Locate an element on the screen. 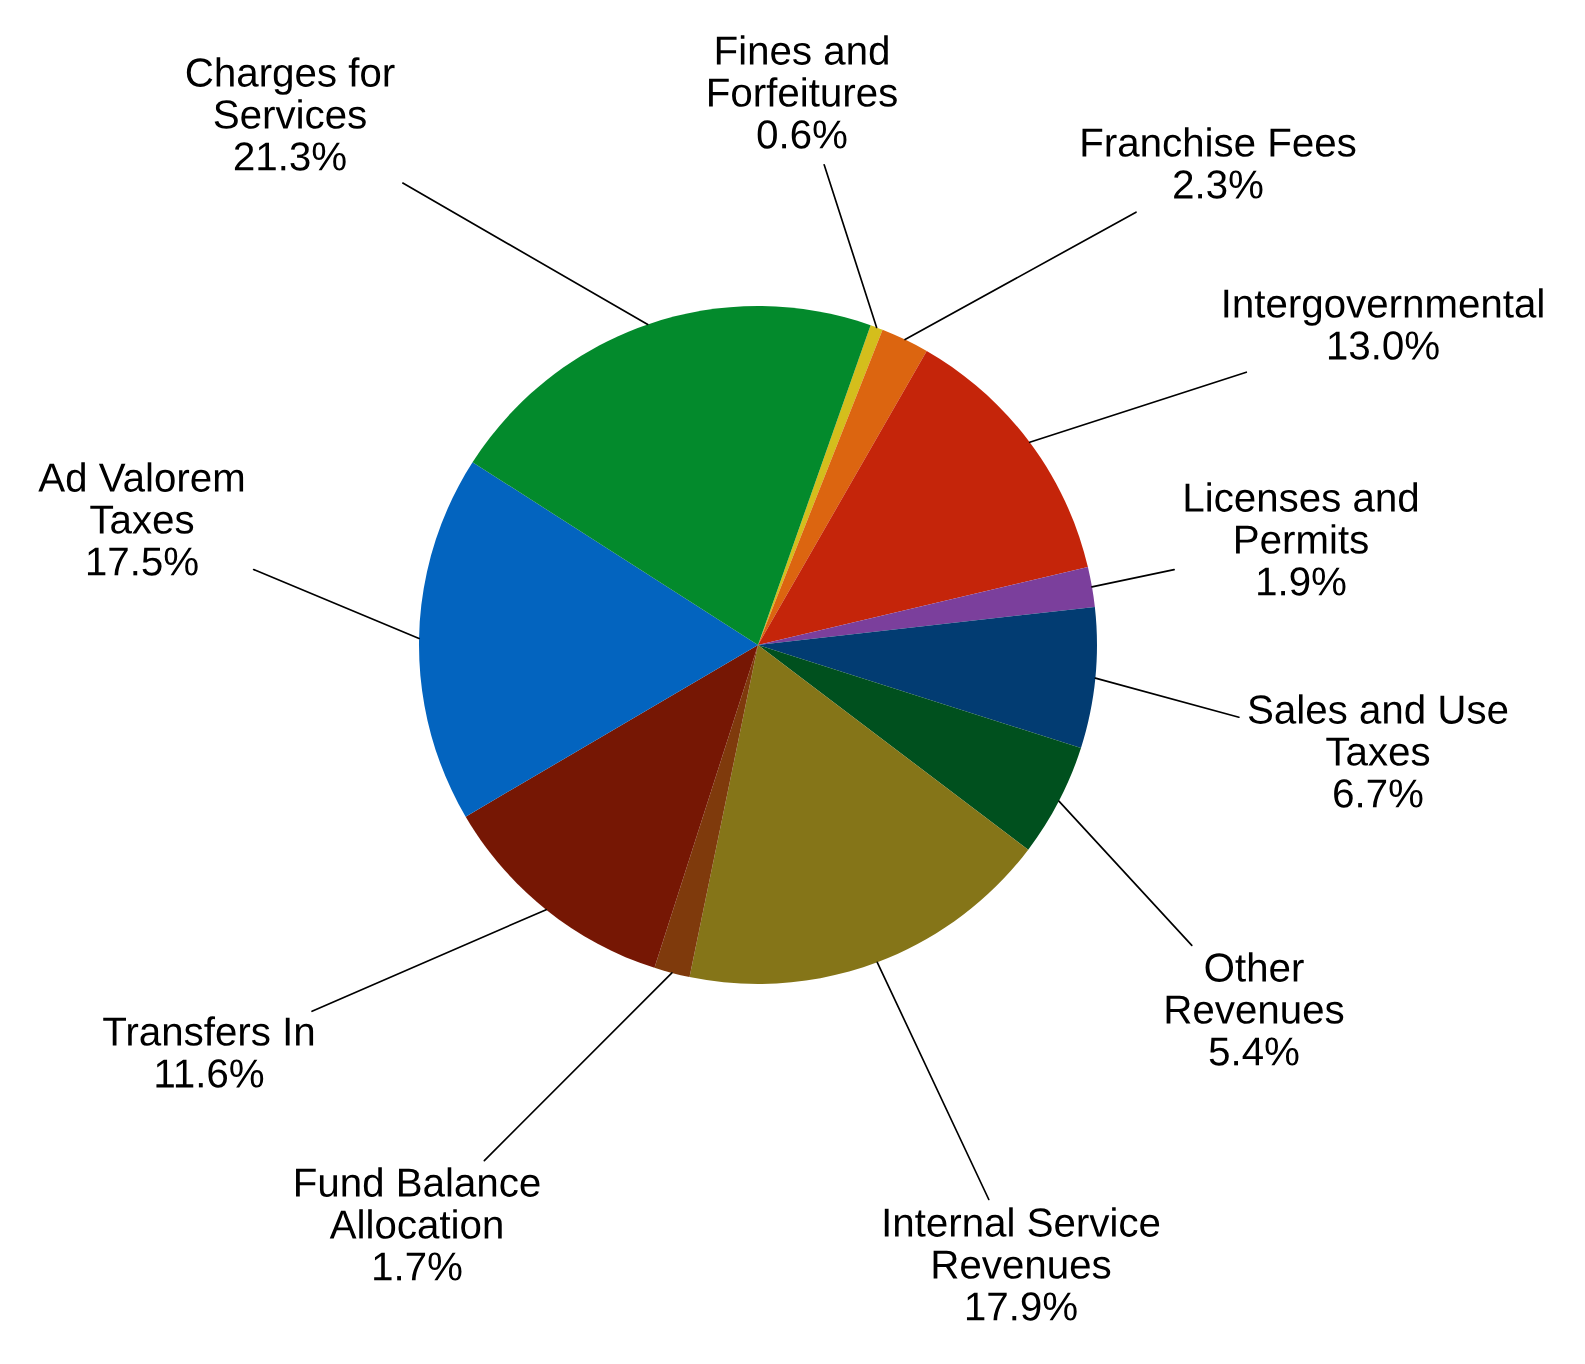 The width and height of the screenshot is (1585, 1364). data-label: 17.5% is located at coordinates (142, 561).